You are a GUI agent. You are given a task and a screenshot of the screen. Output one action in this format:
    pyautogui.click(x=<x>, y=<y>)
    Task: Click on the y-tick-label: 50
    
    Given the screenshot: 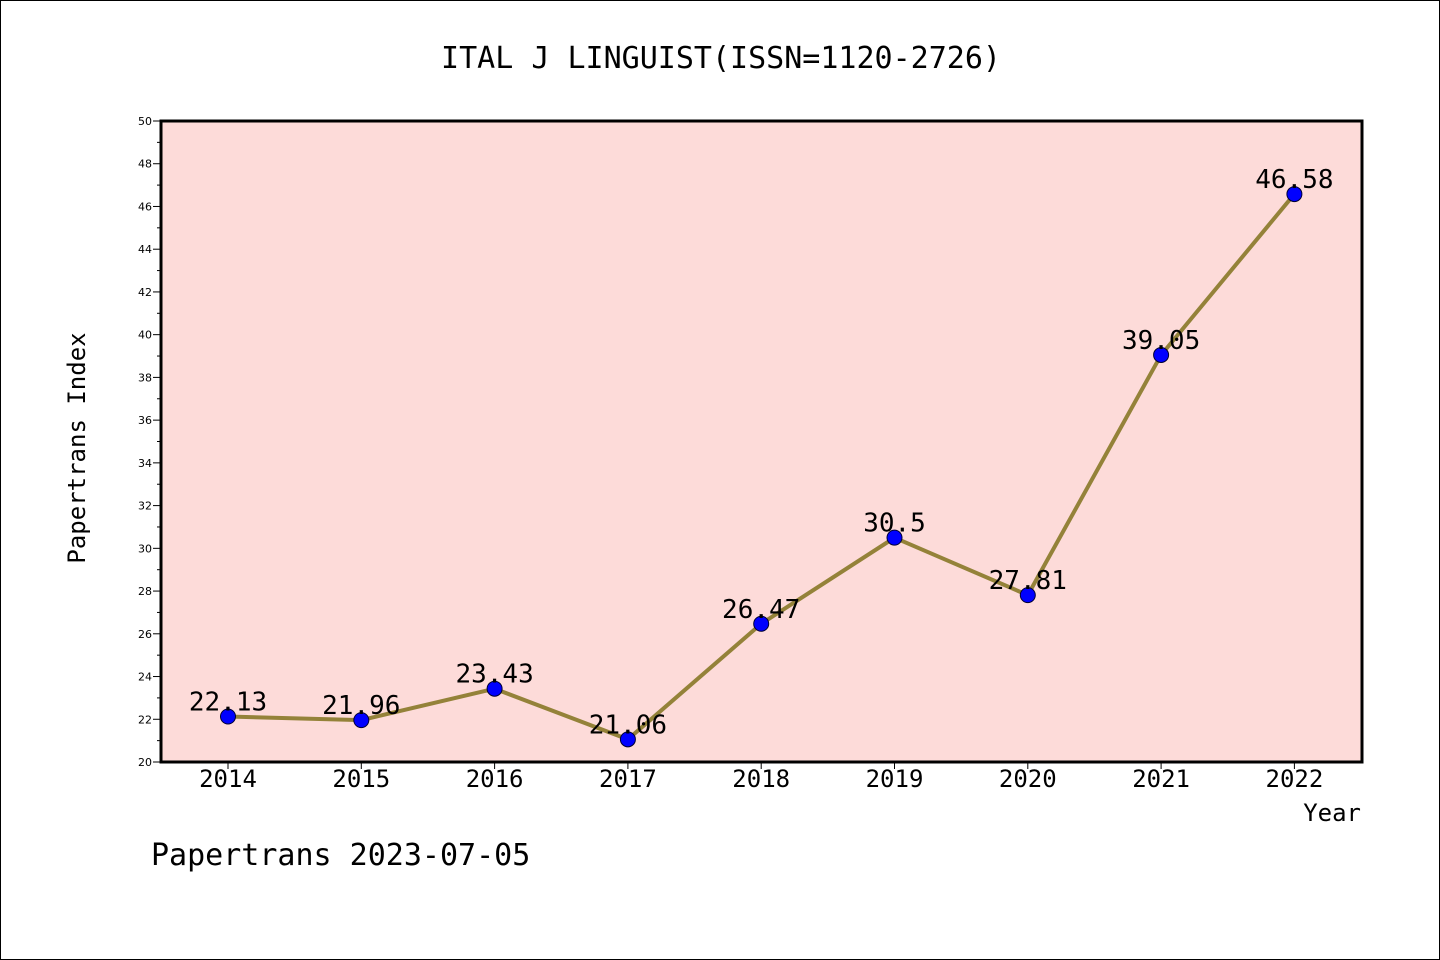 What is the action you would take?
    pyautogui.click(x=145, y=121)
    